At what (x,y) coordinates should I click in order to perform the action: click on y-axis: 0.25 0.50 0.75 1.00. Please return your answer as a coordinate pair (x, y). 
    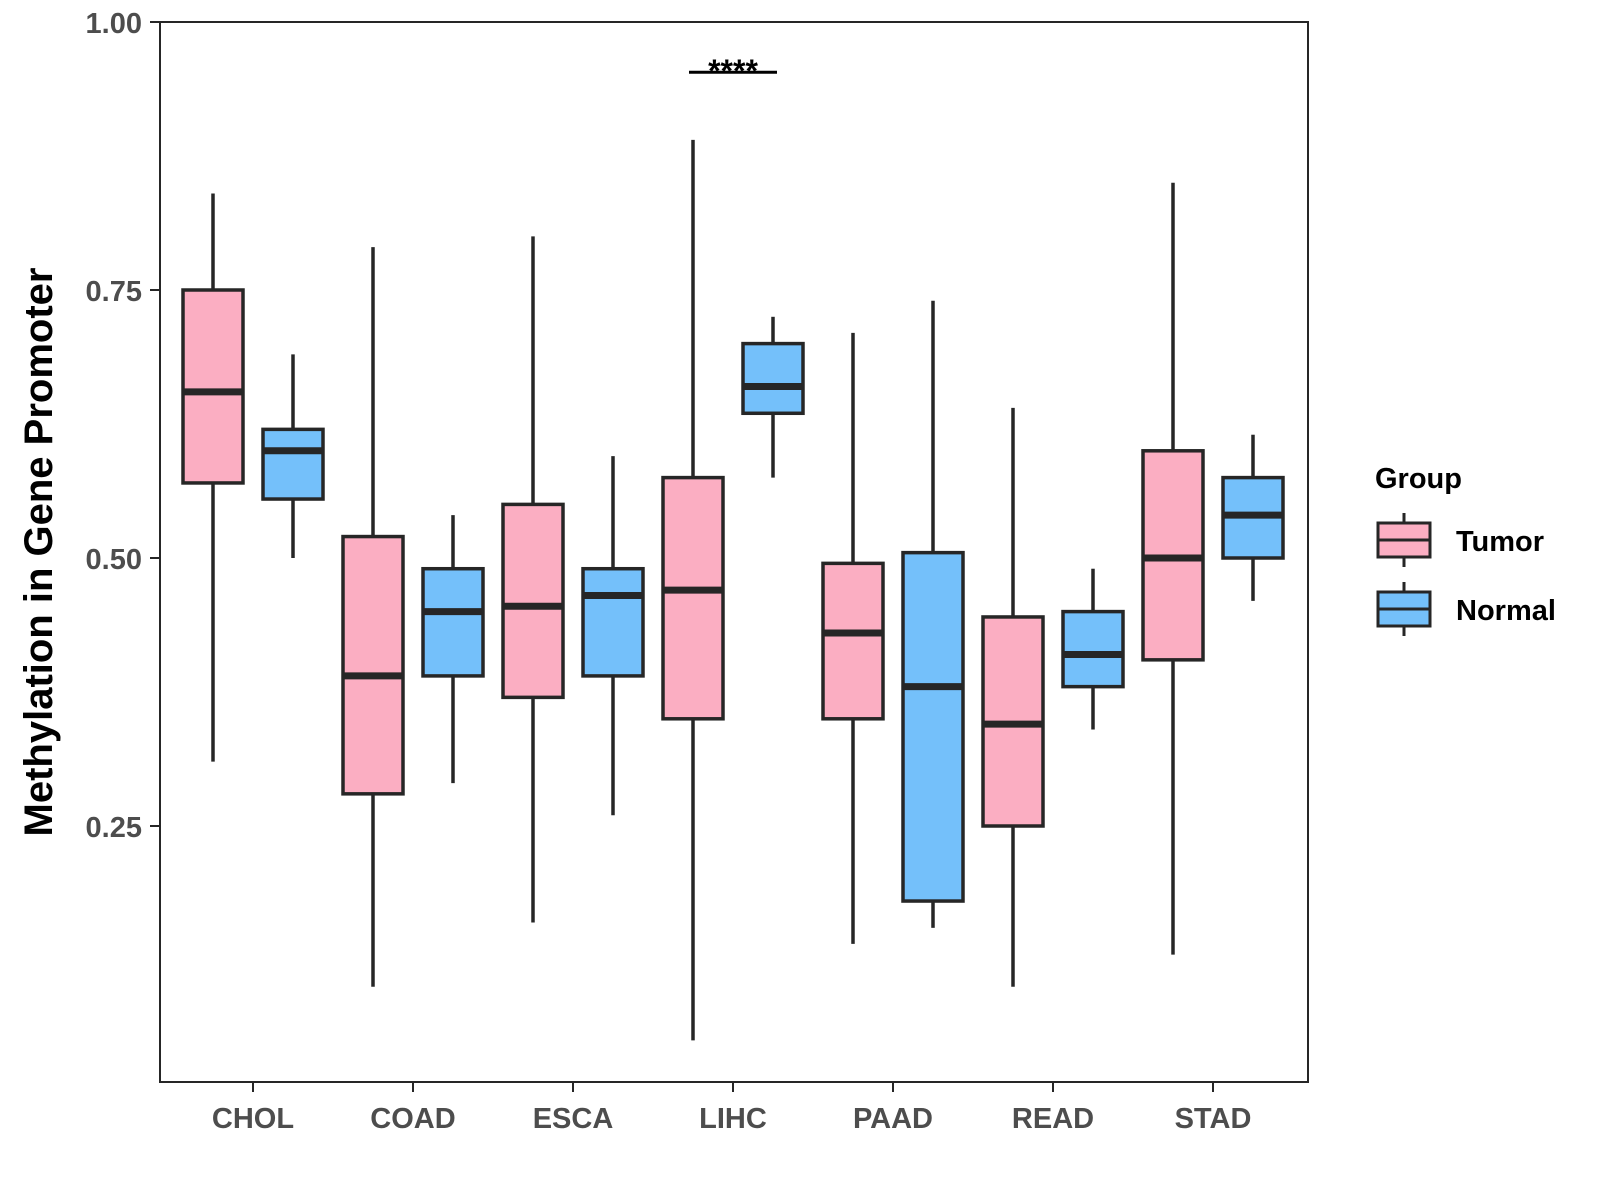
    Looking at the image, I should click on (123, 426).